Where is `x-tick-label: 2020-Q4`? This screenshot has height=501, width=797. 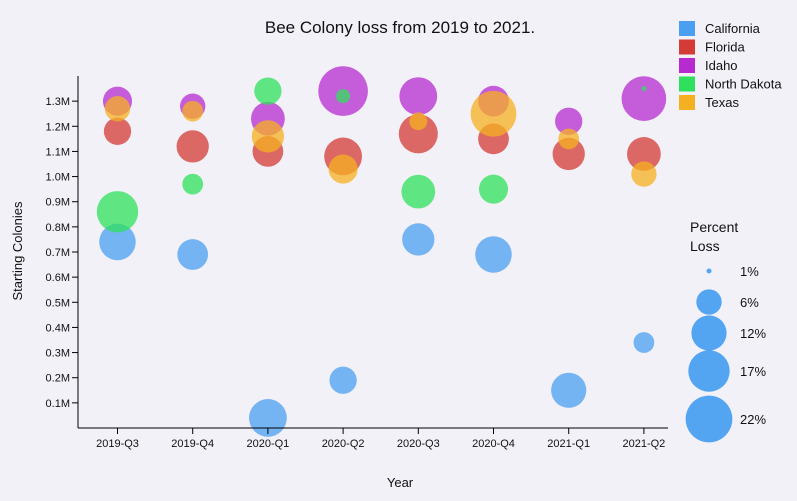 x-tick-label: 2020-Q4 is located at coordinates (493, 444).